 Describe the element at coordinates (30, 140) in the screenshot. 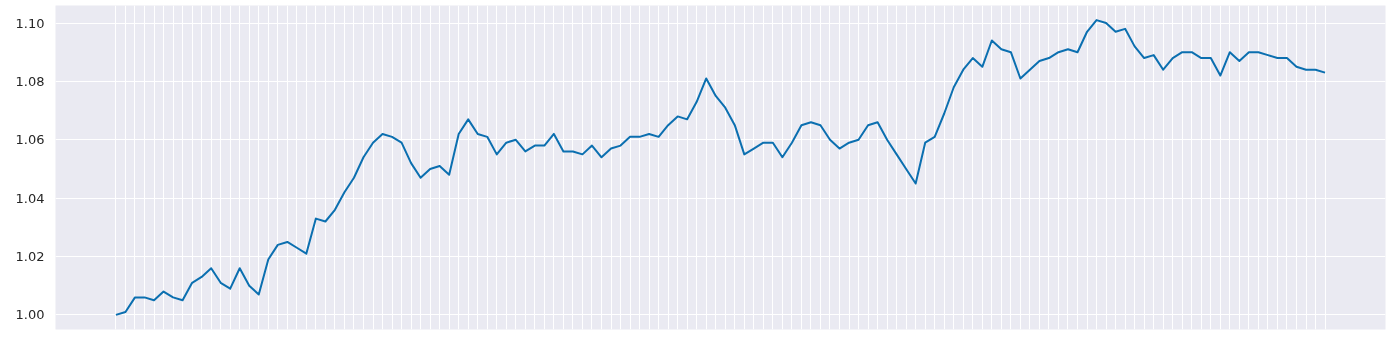

I see `y-tick-label: 1.06` at that location.